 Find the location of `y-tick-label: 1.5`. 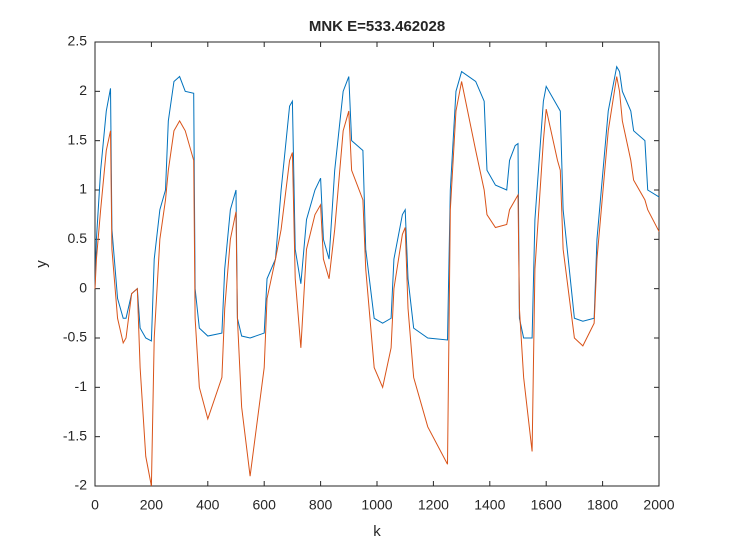

y-tick-label: 1.5 is located at coordinates (78, 139).